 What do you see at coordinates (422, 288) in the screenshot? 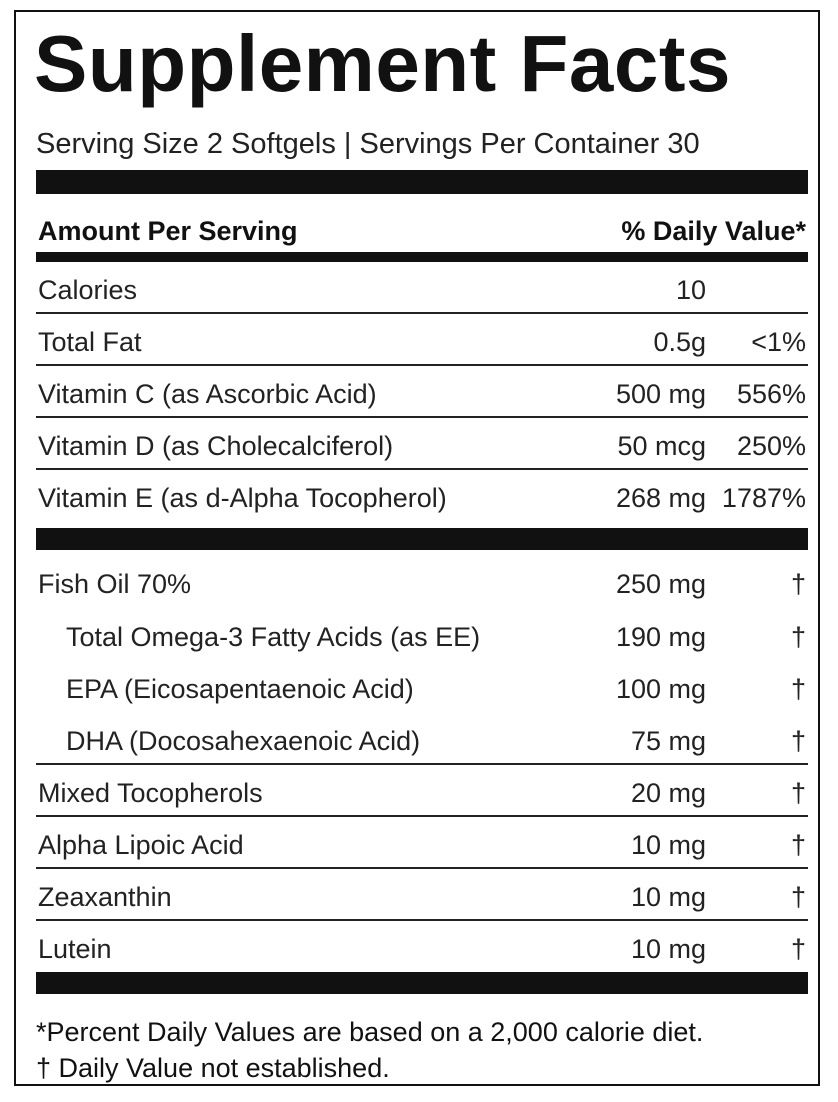
I see `nutrient-row: Calories 10` at bounding box center [422, 288].